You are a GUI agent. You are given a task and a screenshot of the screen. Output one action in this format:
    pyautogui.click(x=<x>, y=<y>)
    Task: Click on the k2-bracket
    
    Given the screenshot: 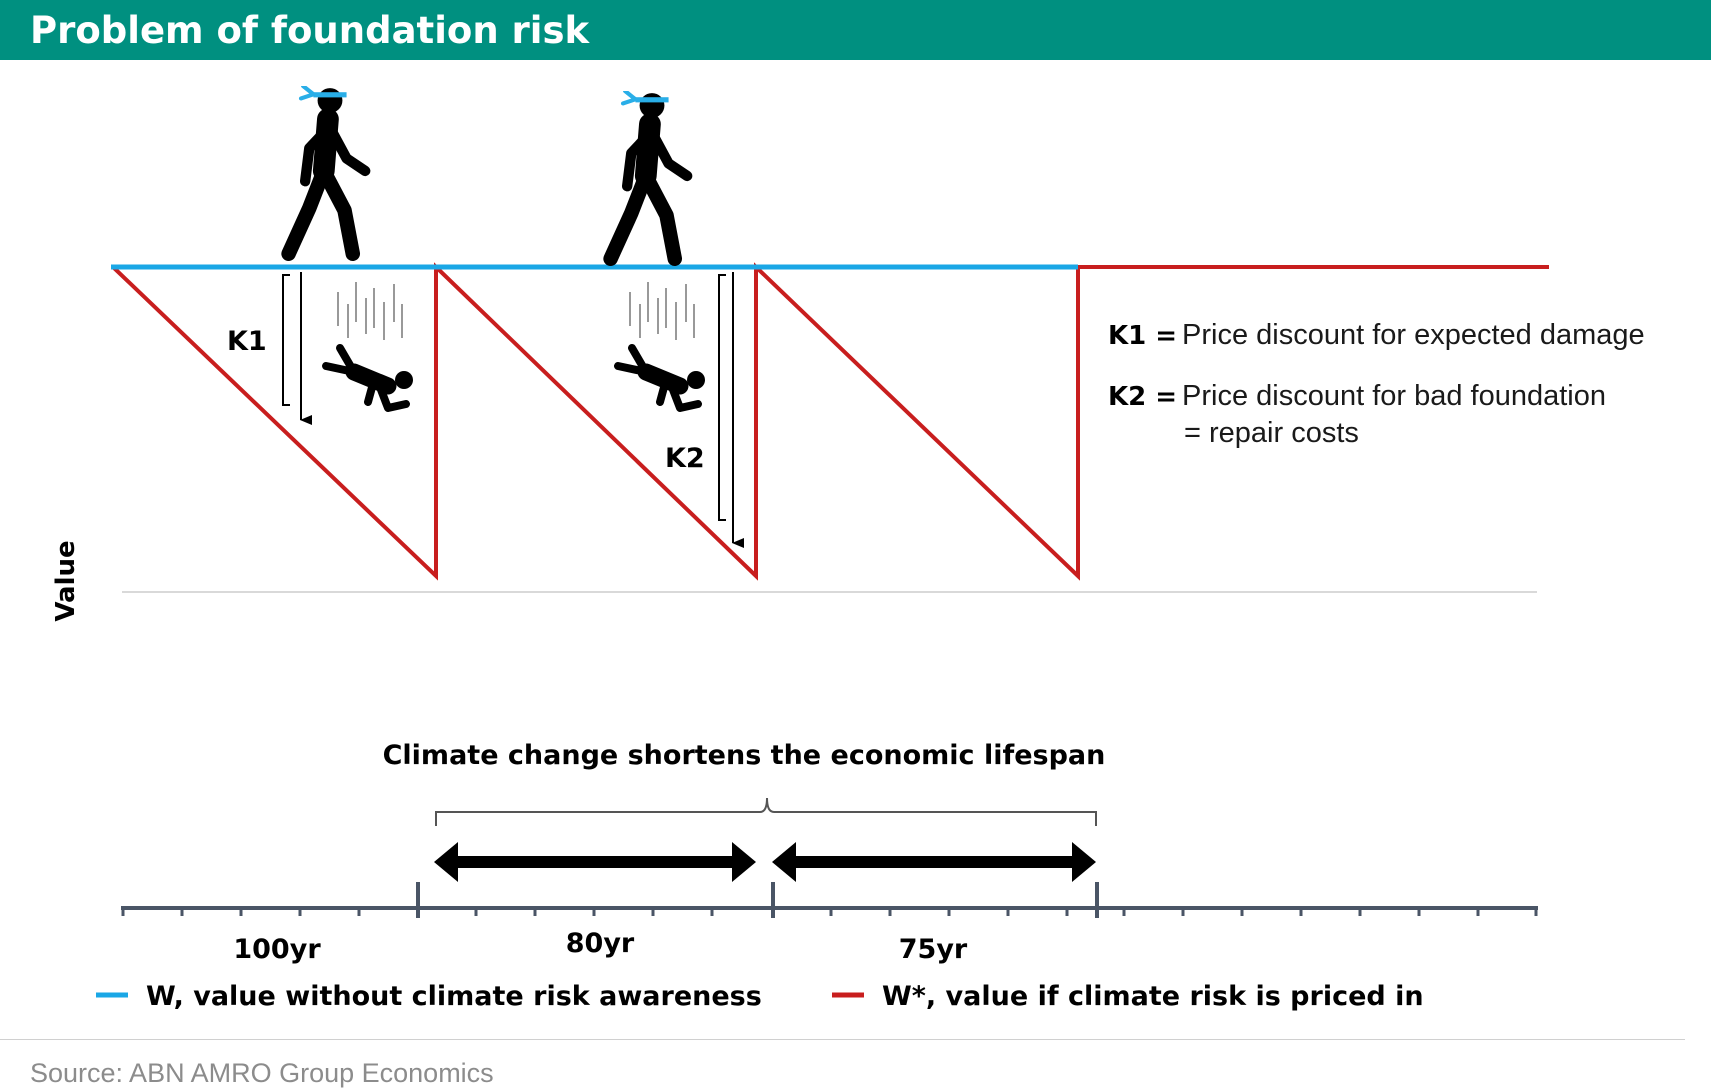 What is the action you would take?
    pyautogui.click(x=731, y=410)
    